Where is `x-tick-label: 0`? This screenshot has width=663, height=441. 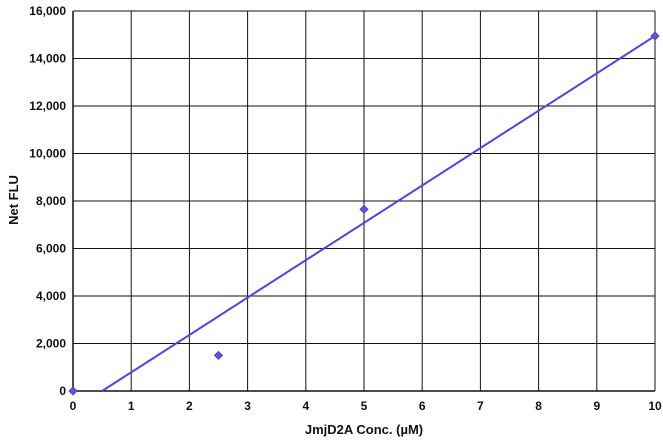
x-tick-label: 0 is located at coordinates (73, 406).